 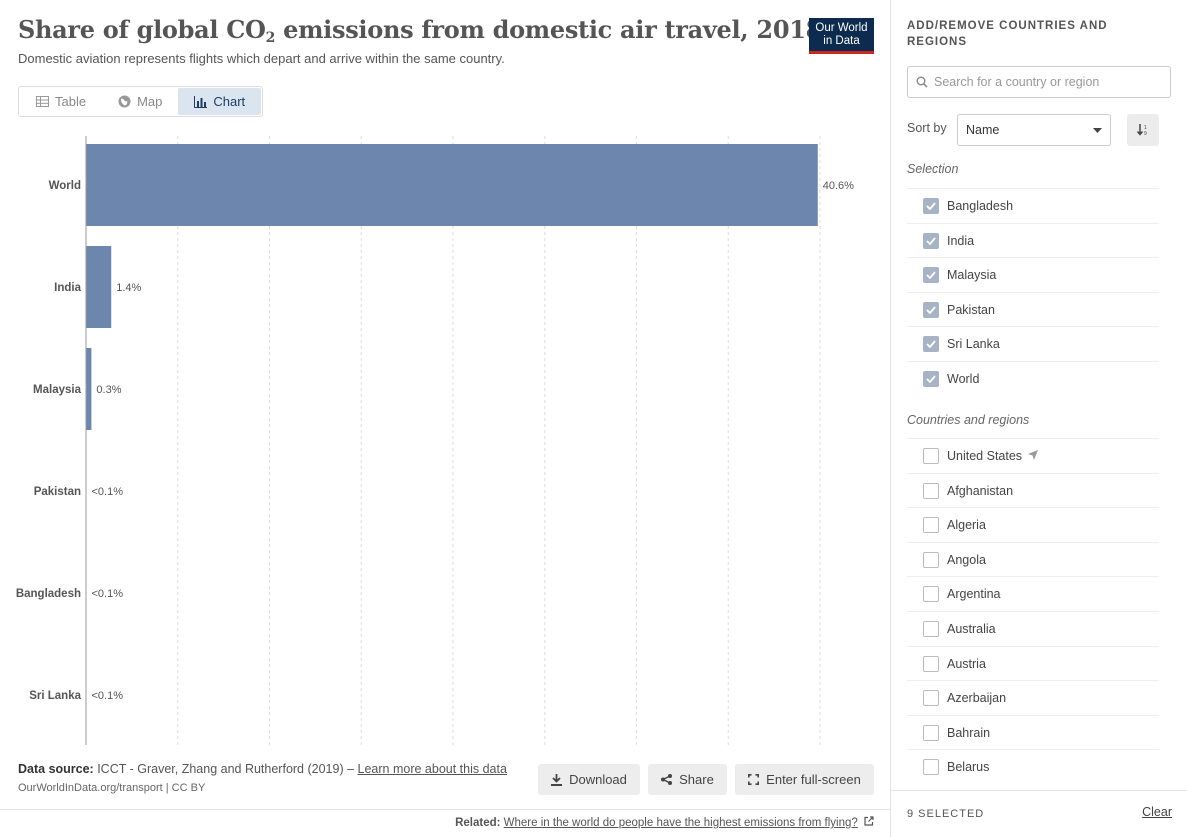 I want to click on download-icon, so click(x=557, y=779).